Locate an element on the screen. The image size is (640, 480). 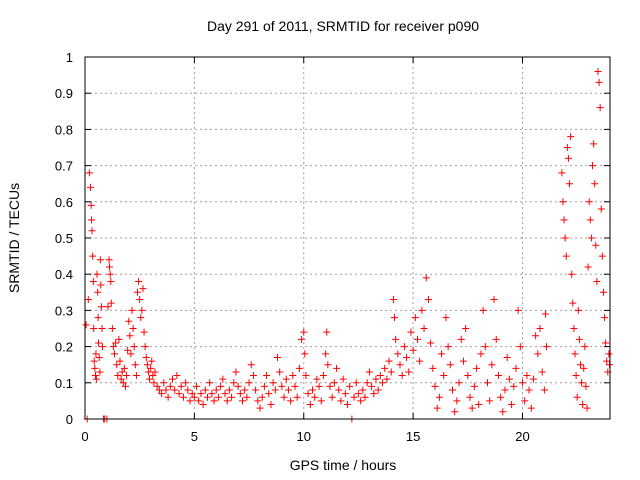
x-tick-label: 15 is located at coordinates (413, 436).